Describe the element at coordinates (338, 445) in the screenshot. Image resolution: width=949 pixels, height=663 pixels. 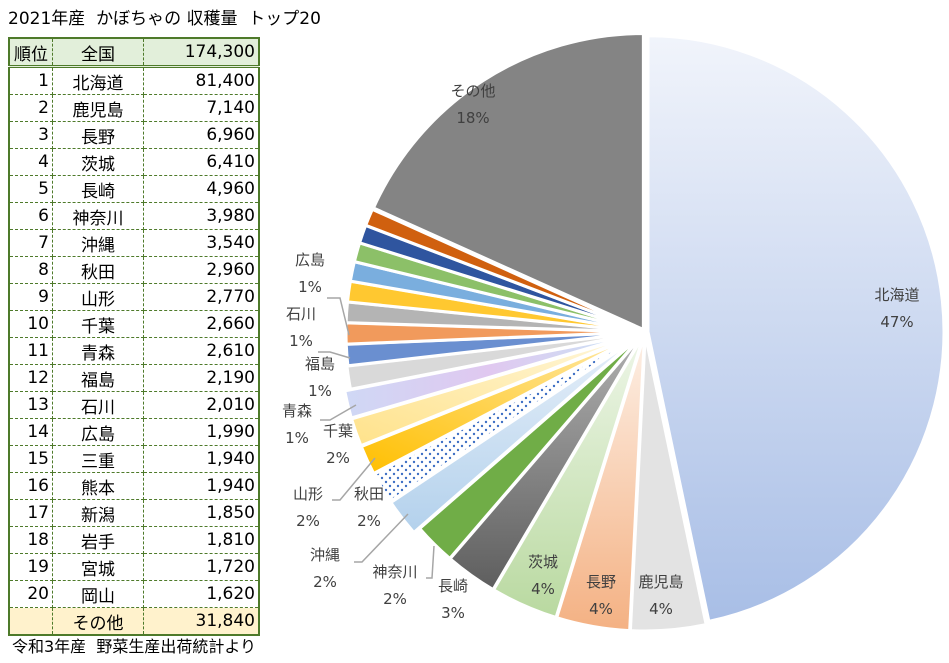
I see `data-label: 千葉 2%` at that location.